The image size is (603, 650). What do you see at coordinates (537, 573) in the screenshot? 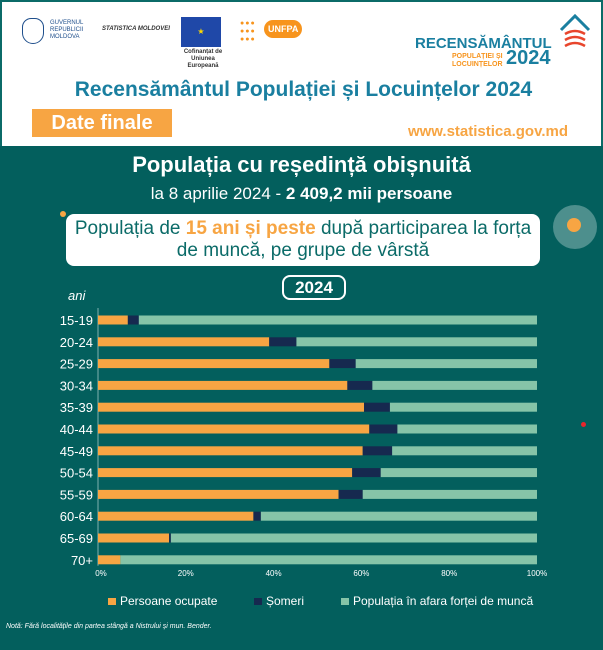
I see `x-tick-label: 100%` at bounding box center [537, 573].